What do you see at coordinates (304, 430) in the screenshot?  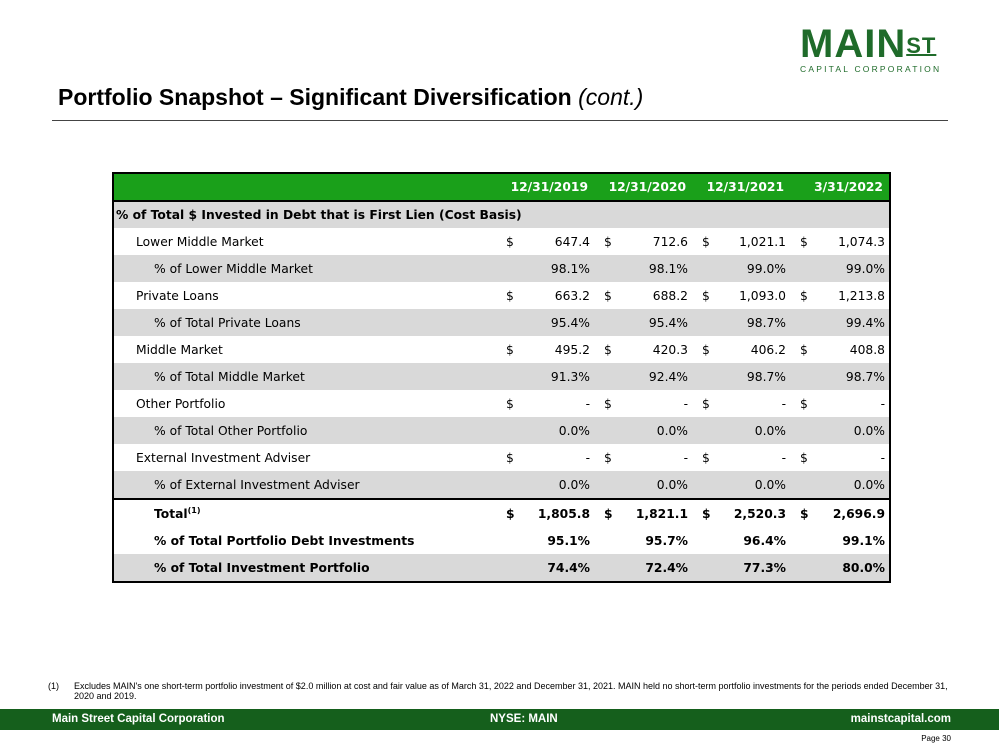 I see `row-label: % of Total Other Portfolio` at bounding box center [304, 430].